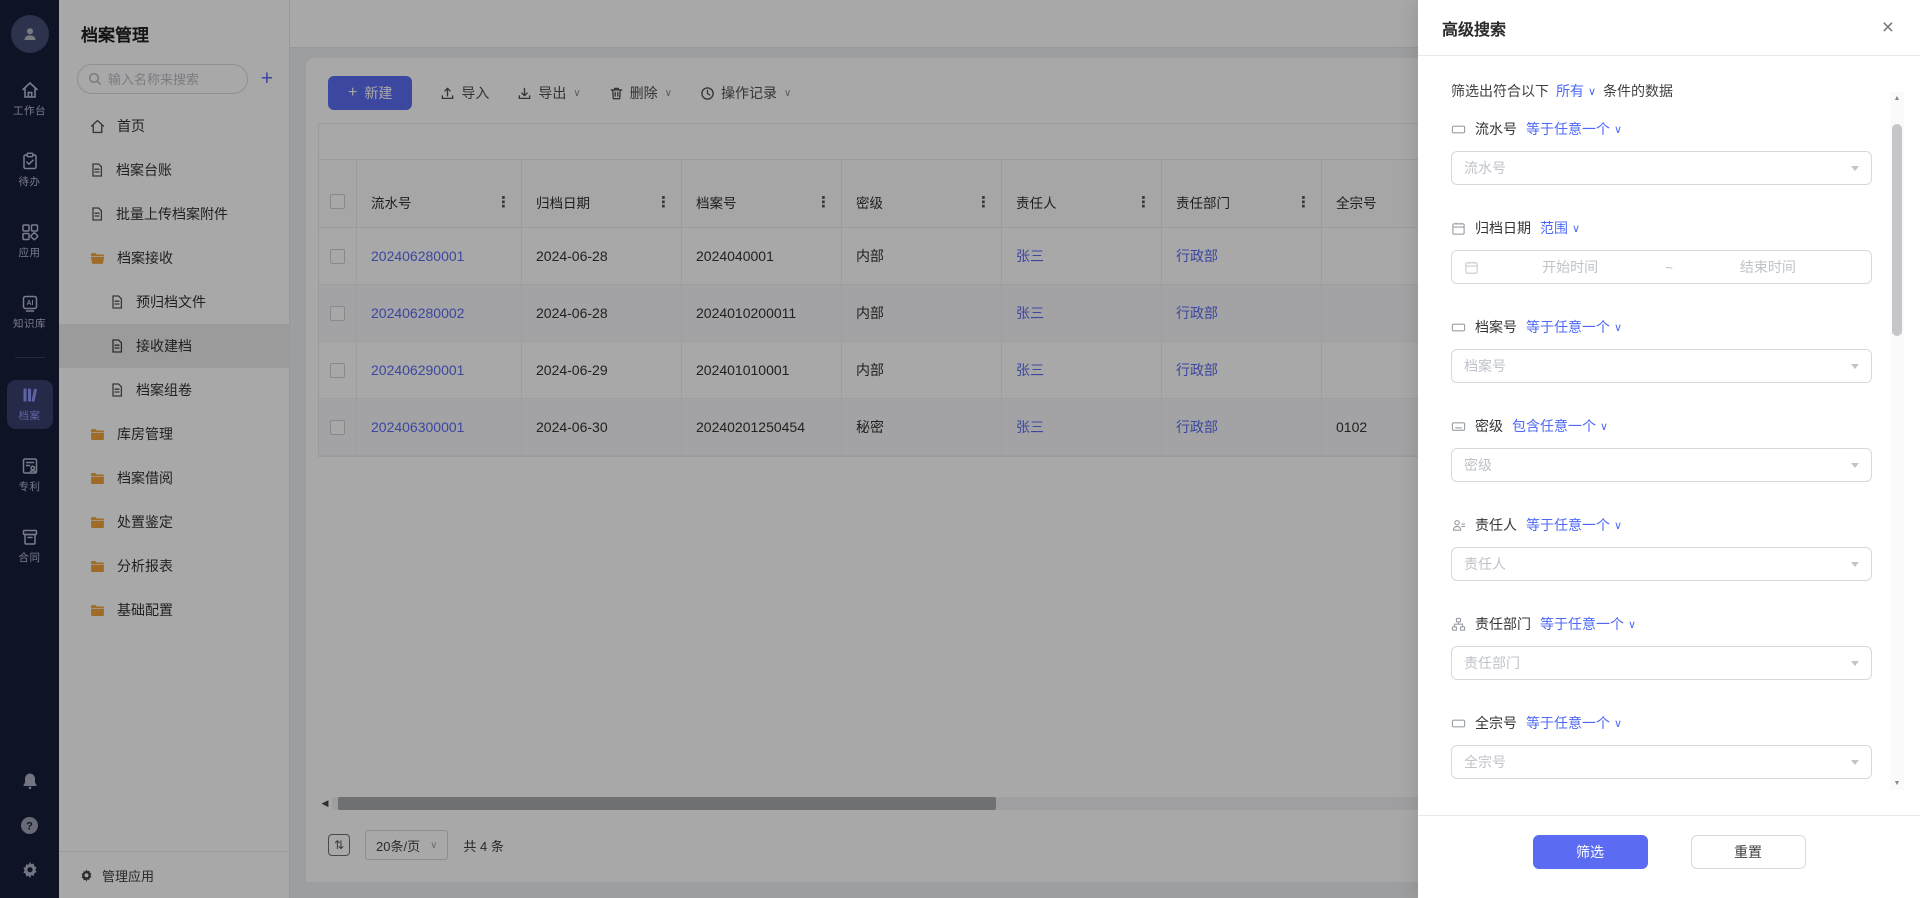  Describe the element at coordinates (418, 256) in the screenshot. I see `serial-link: 202406280001` at that location.